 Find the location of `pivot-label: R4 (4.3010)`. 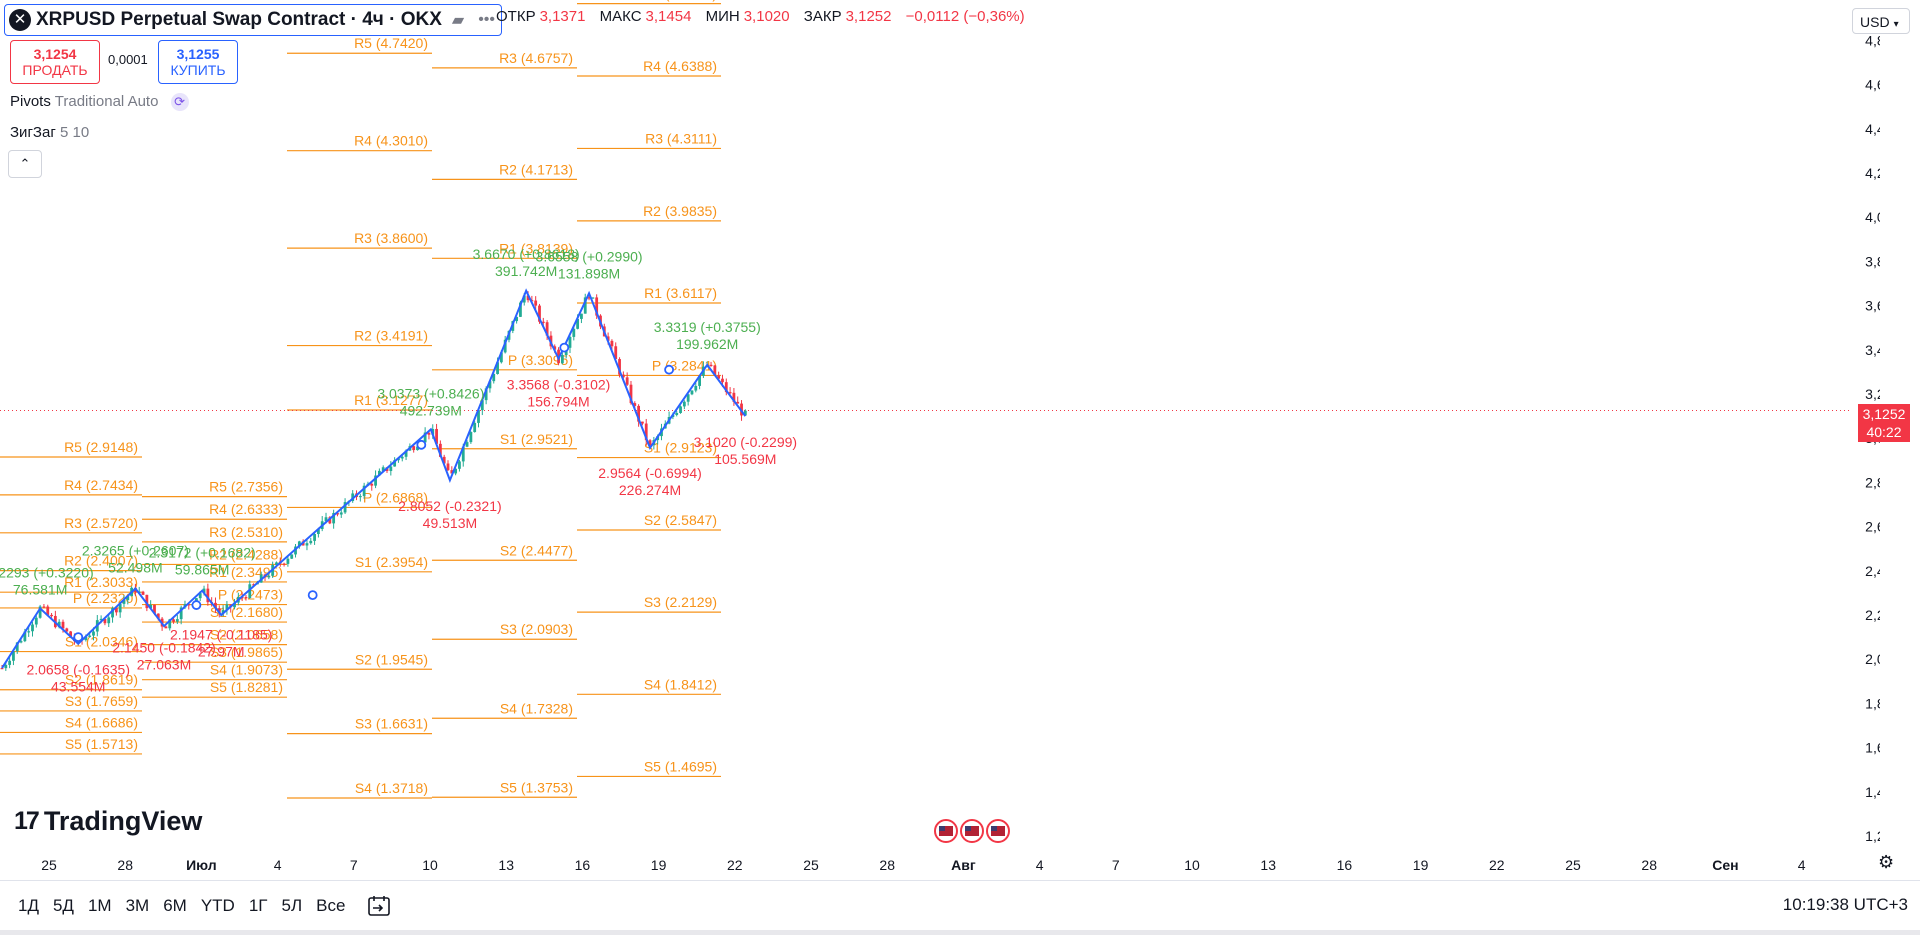

pivot-label: R4 (4.3010) is located at coordinates (391, 141).